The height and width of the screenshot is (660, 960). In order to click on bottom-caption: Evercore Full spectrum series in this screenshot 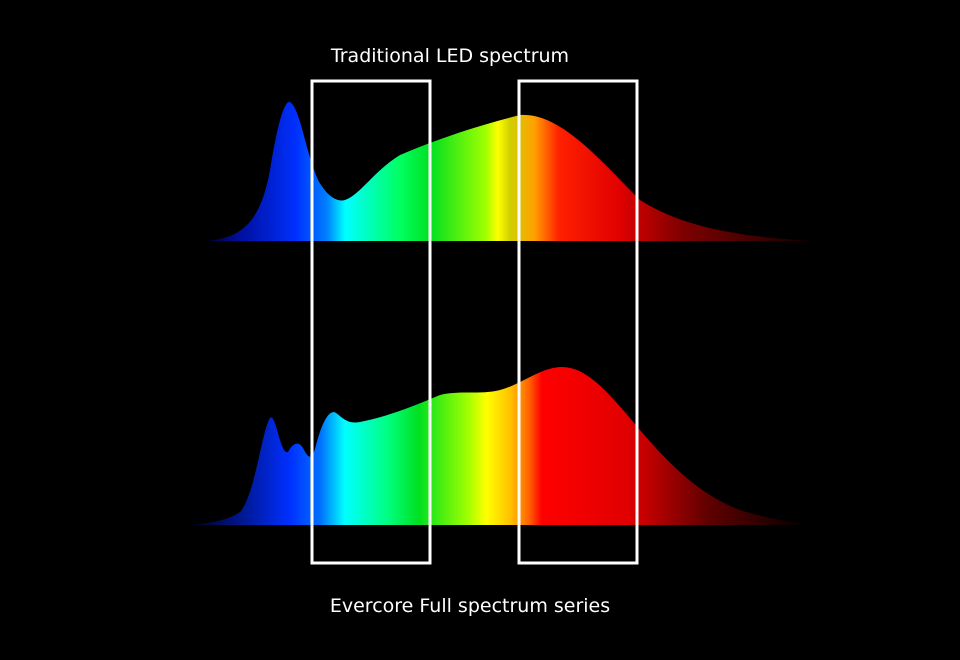, I will do `click(470, 606)`.